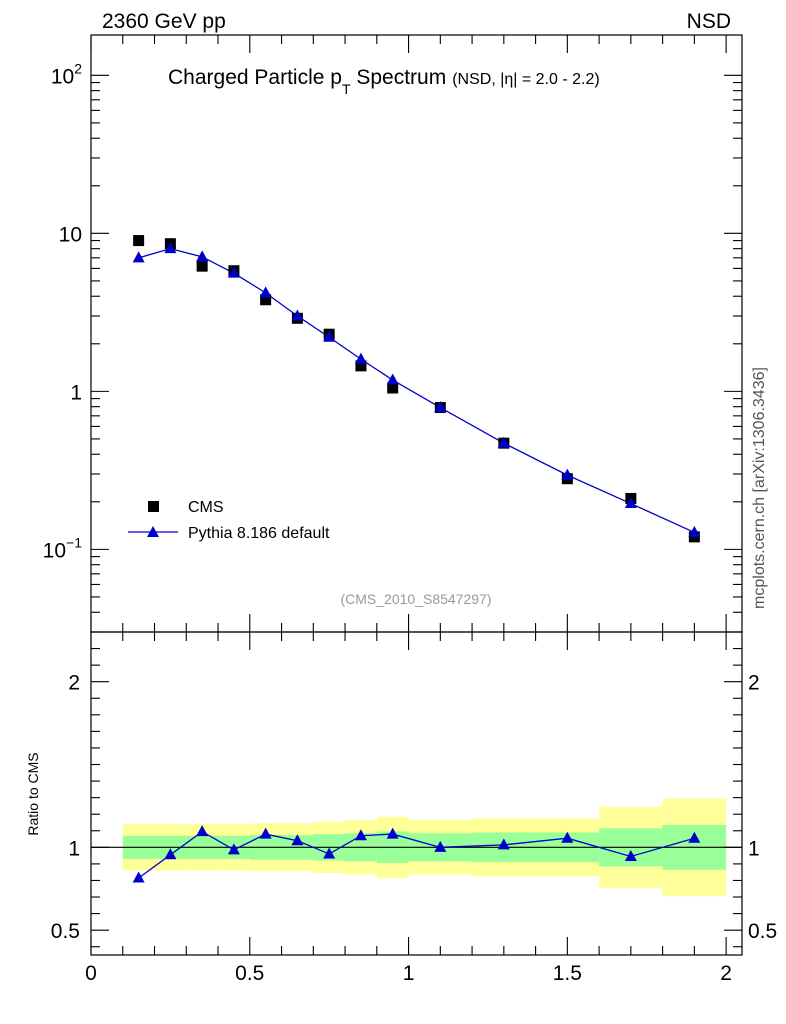 The width and height of the screenshot is (786, 1024). What do you see at coordinates (259, 533) in the screenshot?
I see `legend-label-pythia: Pythia 8.186 default` at bounding box center [259, 533].